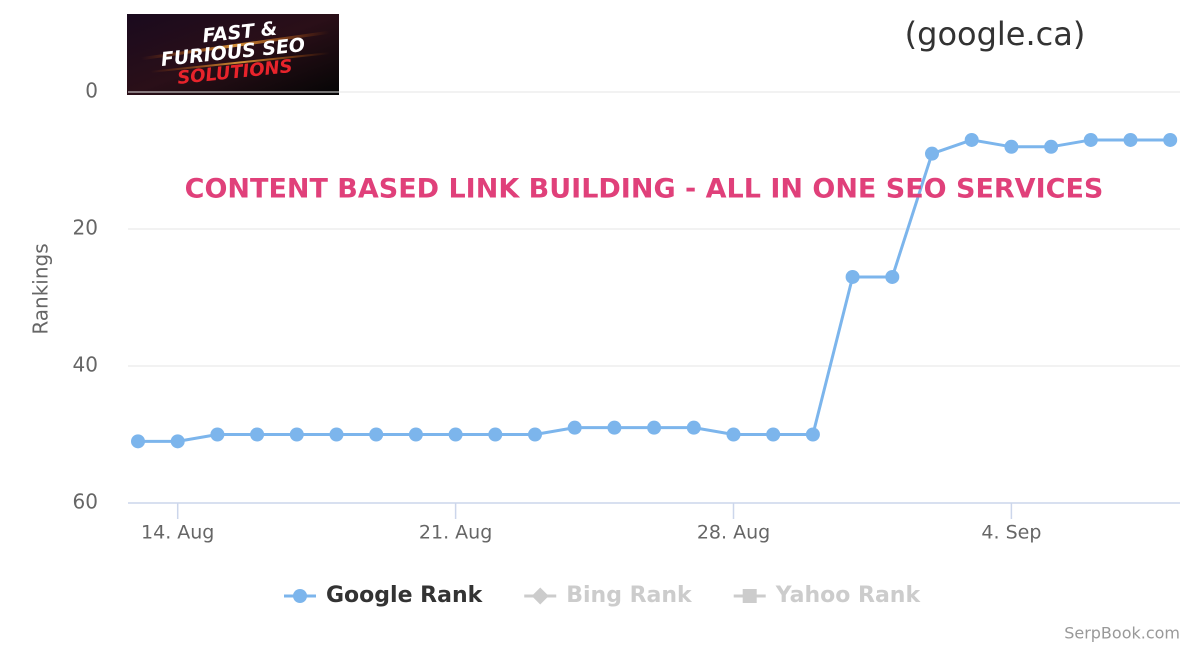  I want to click on x-tick-label: 28. Aug, so click(733, 533).